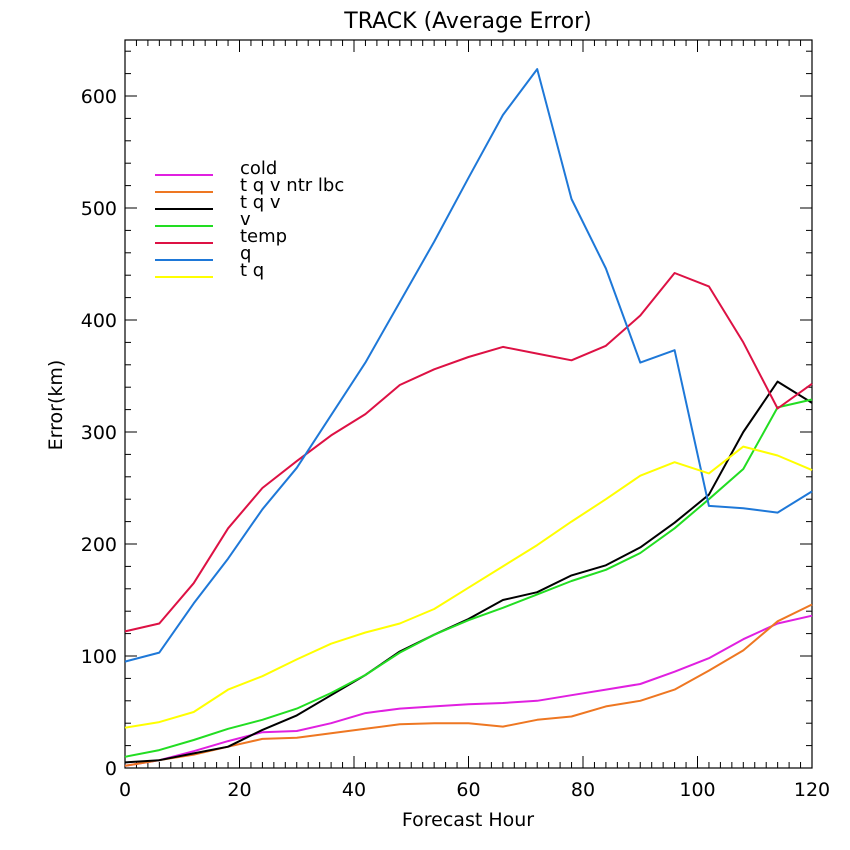 The height and width of the screenshot is (850, 850). What do you see at coordinates (252, 270) in the screenshot?
I see `legend-label-t-q: t q` at bounding box center [252, 270].